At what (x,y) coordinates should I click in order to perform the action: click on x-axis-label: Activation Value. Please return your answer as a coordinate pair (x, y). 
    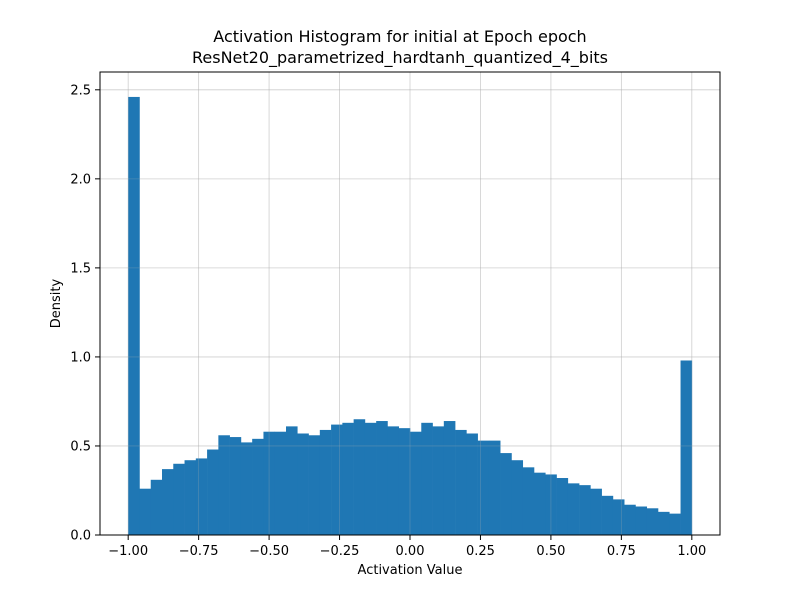
    Looking at the image, I should click on (410, 570).